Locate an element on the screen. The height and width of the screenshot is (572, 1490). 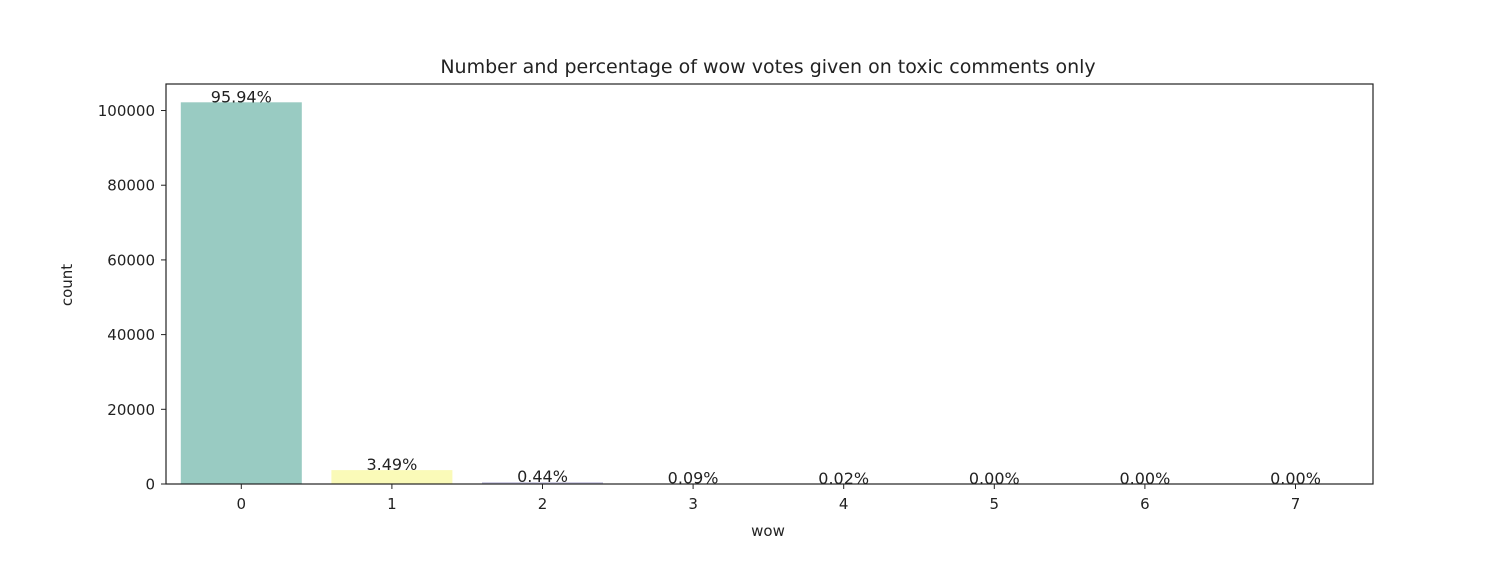
y-tick-label-20000: 20000 is located at coordinates (131, 410).